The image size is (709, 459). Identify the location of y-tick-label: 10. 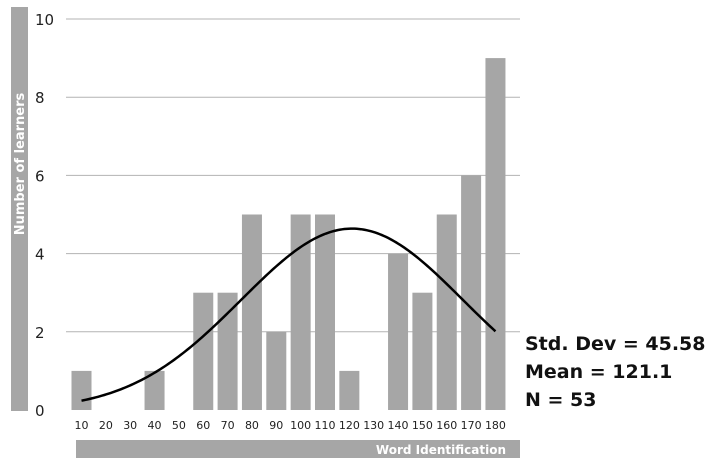
(44, 20).